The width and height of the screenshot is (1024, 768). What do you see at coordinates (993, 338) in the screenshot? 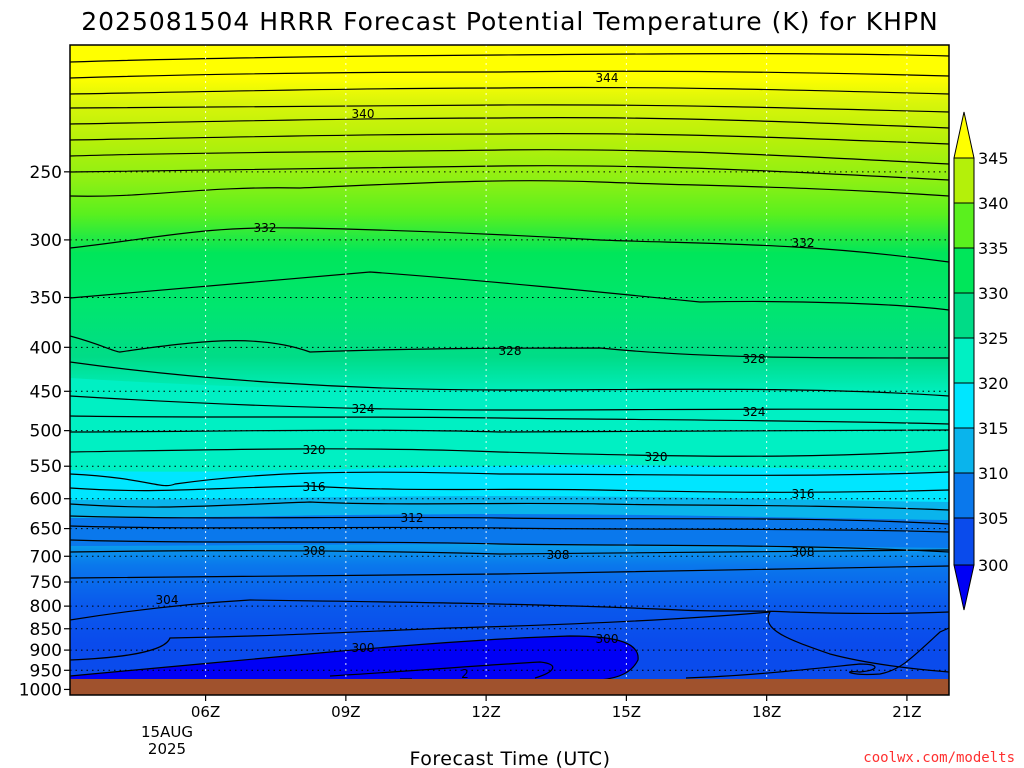
I see `colorbar-label: 325` at bounding box center [993, 338].